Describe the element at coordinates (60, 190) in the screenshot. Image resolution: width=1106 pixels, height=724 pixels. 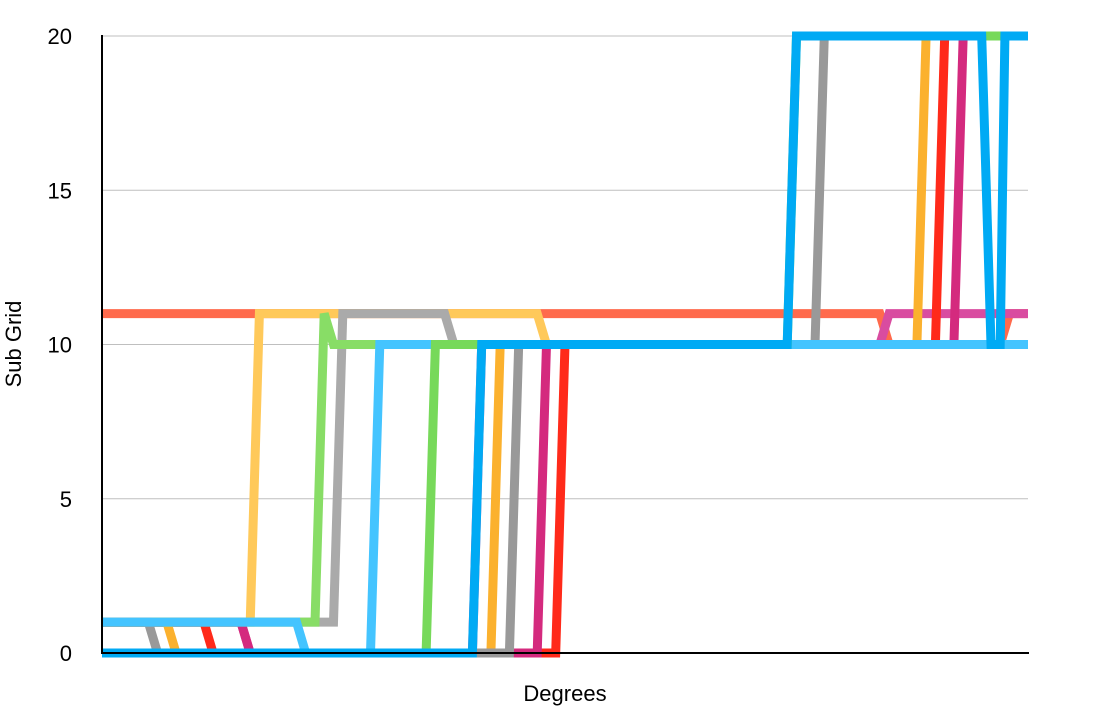
I see `y-tick-label: 15` at that location.